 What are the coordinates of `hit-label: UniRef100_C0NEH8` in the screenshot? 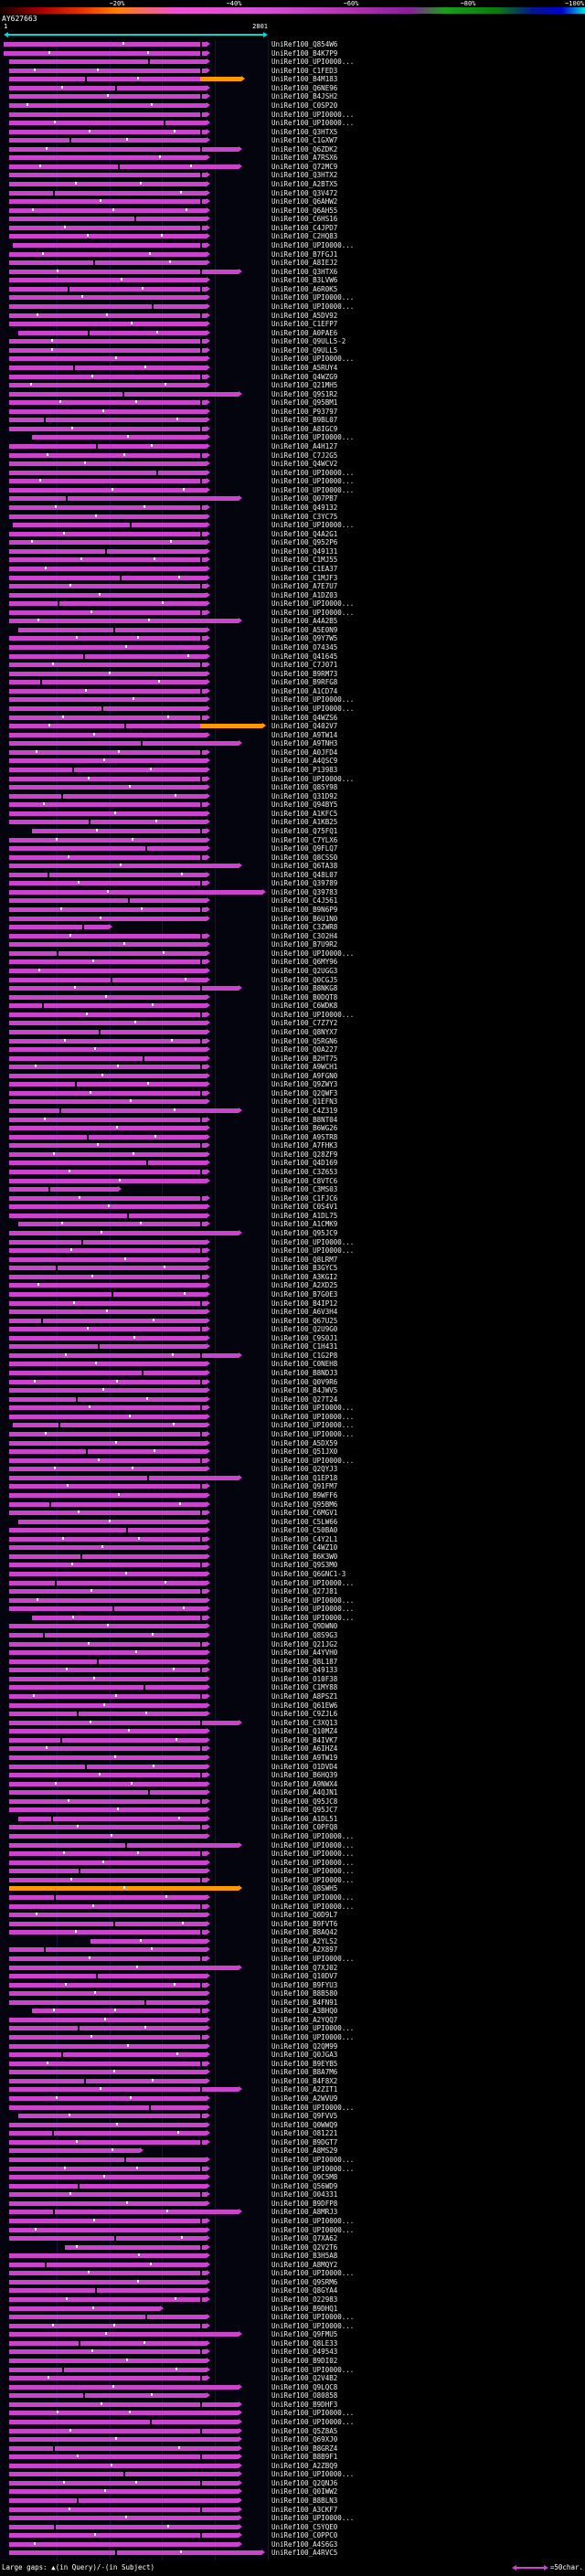 It's located at (304, 1364).